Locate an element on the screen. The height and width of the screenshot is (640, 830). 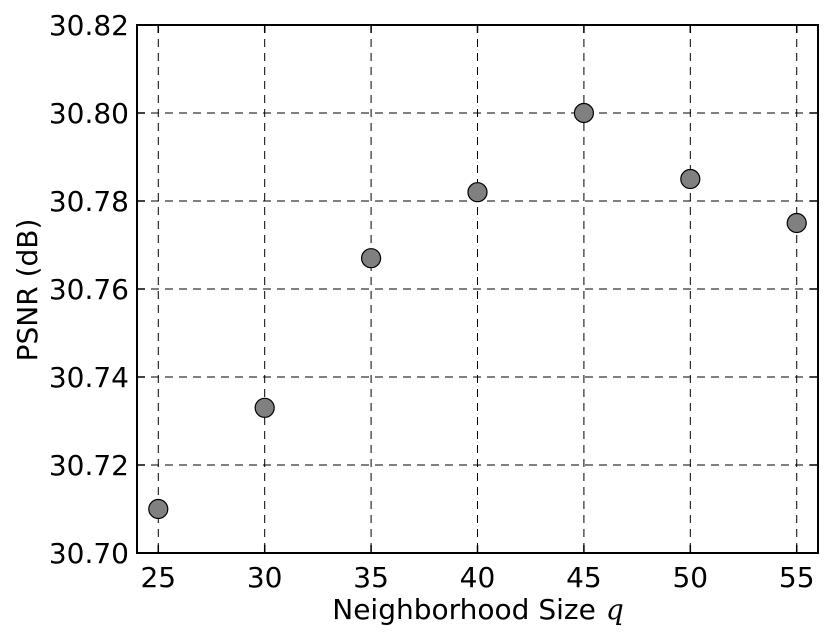
y-axis-label: PSNR (dB) is located at coordinates (27, 290).